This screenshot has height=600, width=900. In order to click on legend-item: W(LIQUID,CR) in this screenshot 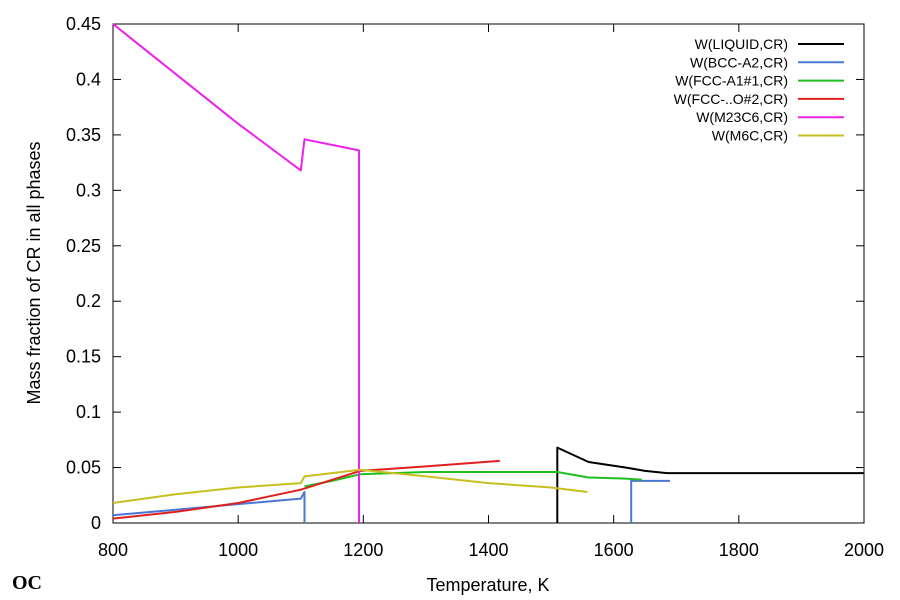, I will do `click(769, 44)`.